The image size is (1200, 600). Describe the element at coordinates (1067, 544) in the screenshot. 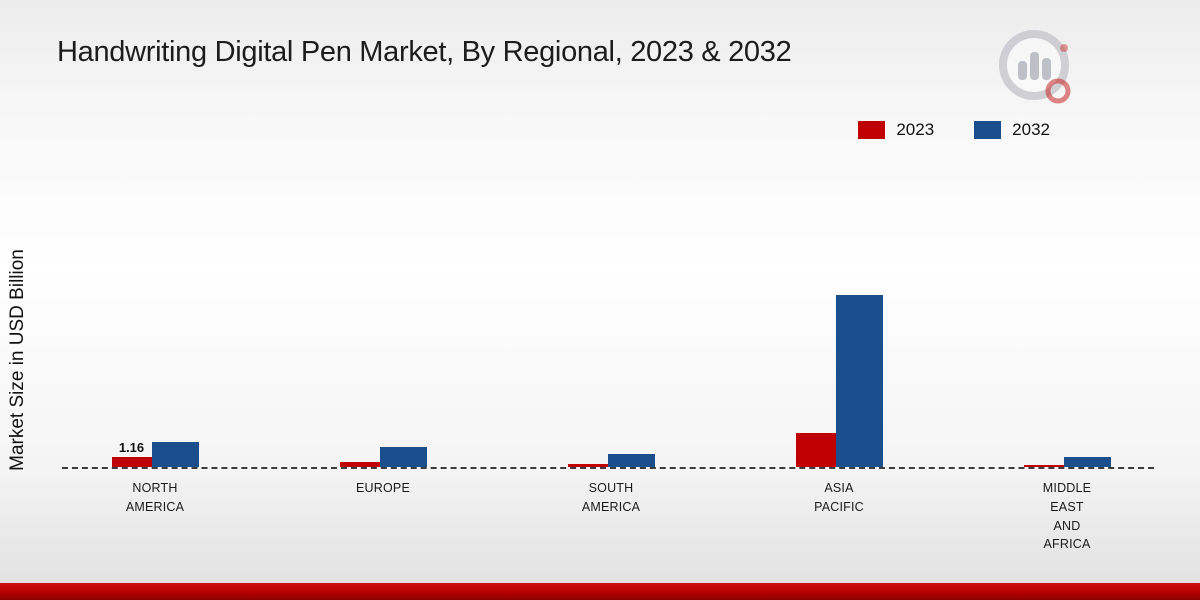

I see `x-label-line: AFRICA` at that location.